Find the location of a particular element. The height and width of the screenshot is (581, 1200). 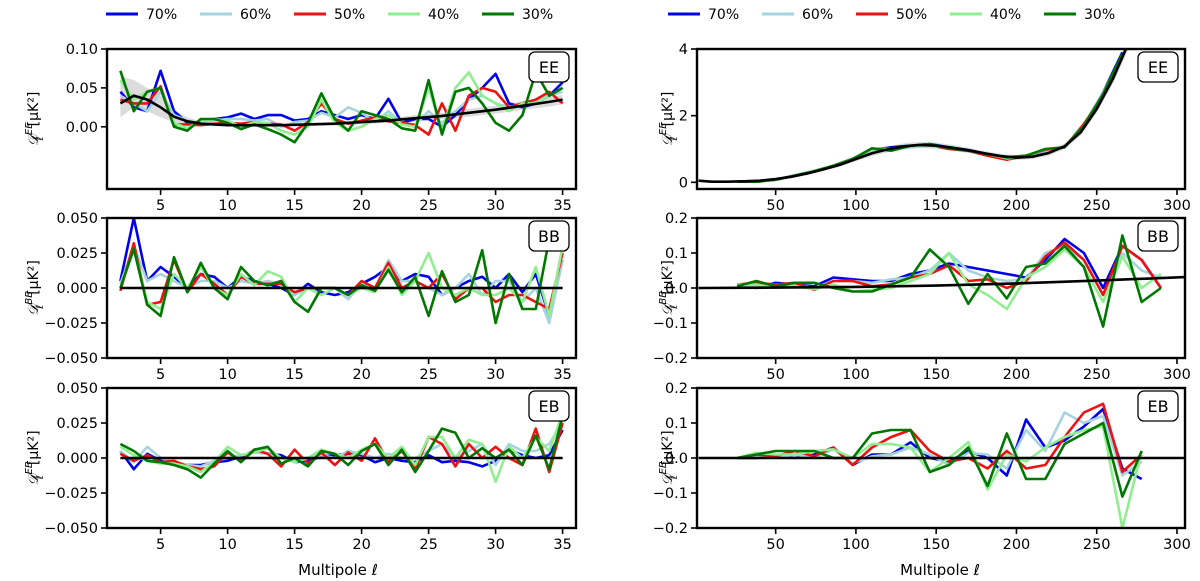

legend-label: 70% is located at coordinates (161, 15).